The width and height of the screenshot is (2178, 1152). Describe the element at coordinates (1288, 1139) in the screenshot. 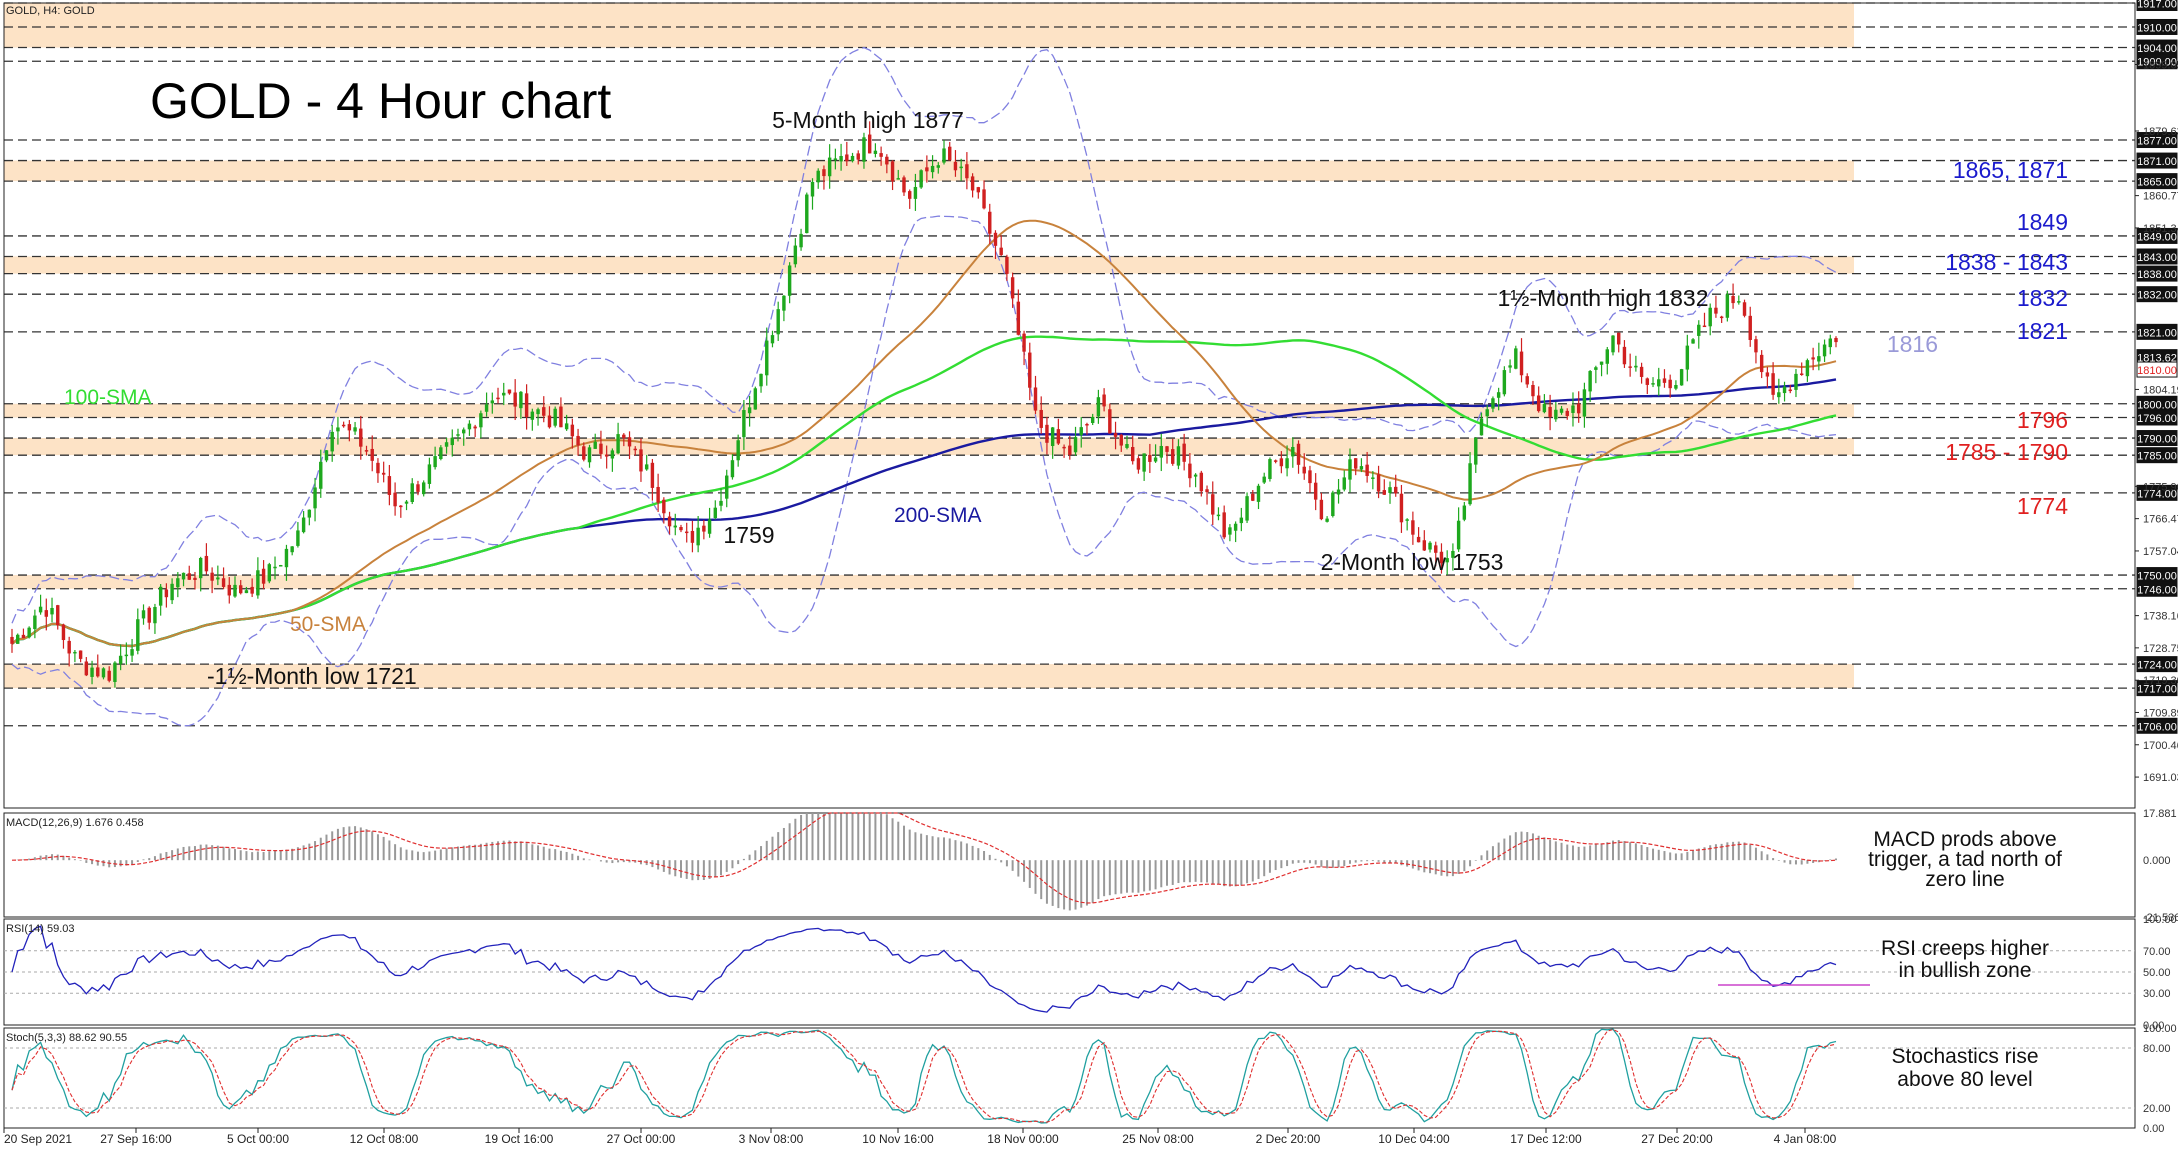

I see `x-tick-label: 2 Dec 20:00` at that location.